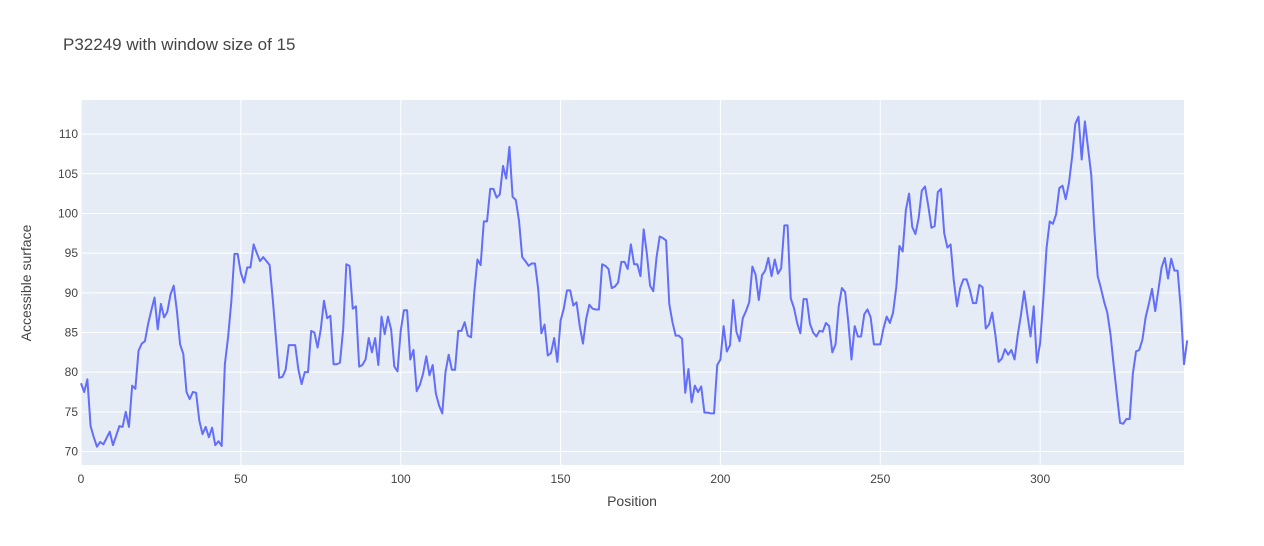 The height and width of the screenshot is (546, 1264). Describe the element at coordinates (68, 174) in the screenshot. I see `y-tick-label: 105` at that location.